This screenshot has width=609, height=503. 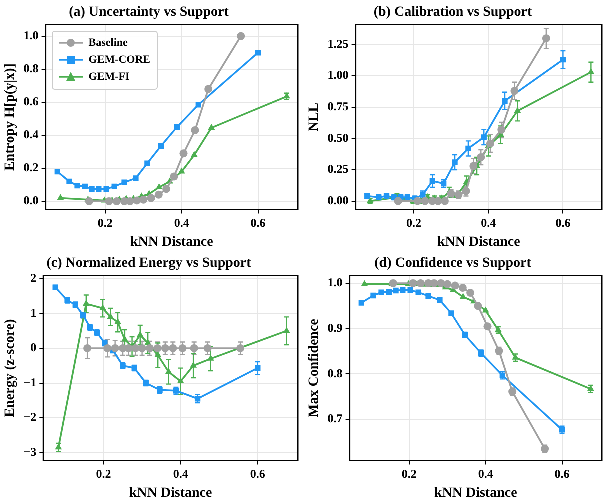 What do you see at coordinates (10, 368) in the screenshot?
I see `y-axis-title: Energy (z-score)` at bounding box center [10, 368].